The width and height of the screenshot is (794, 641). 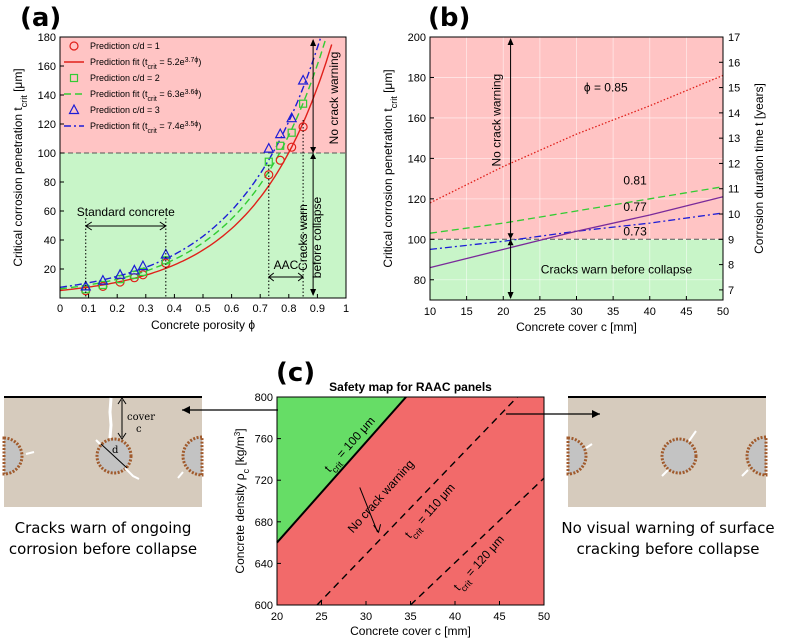 I want to click on a-cracks-warn-label-1: Cracks warn, so click(x=303, y=237).